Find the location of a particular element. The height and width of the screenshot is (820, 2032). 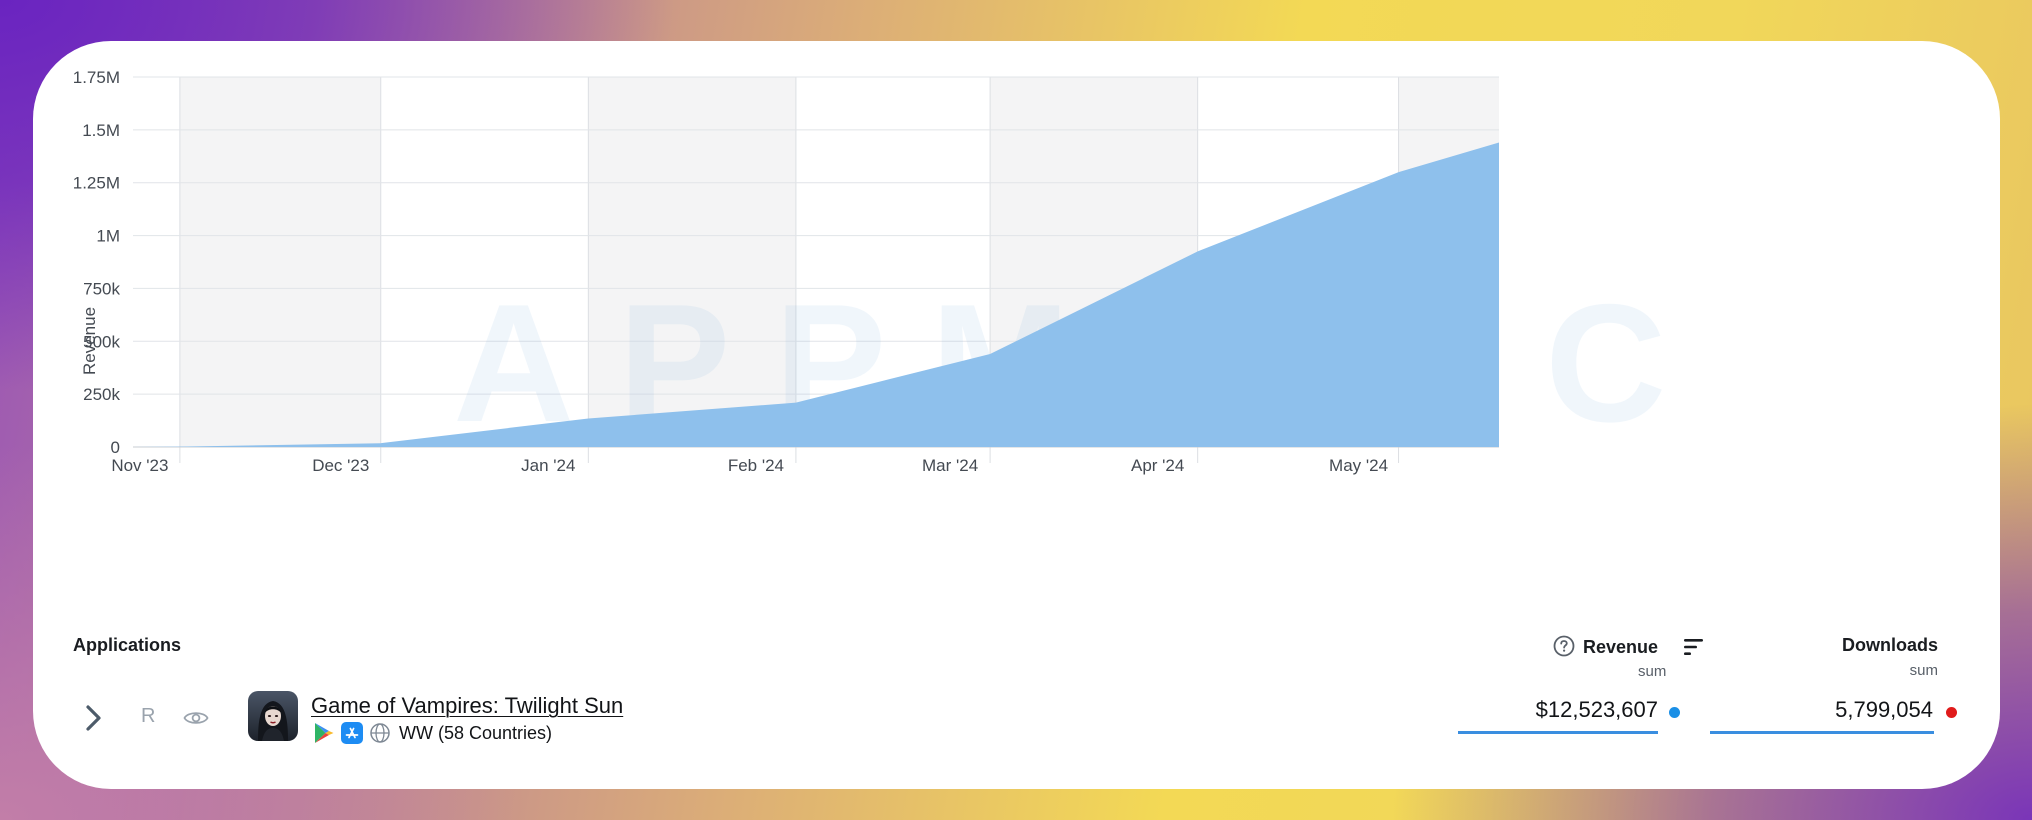

downloads-bar is located at coordinates (1822, 732).